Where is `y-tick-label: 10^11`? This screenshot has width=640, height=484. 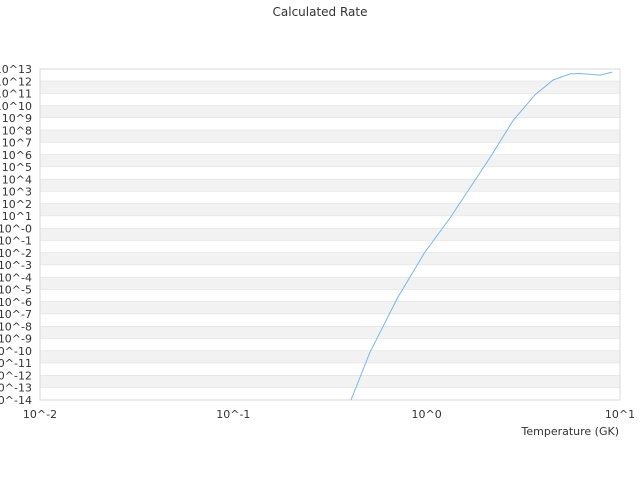 y-tick-label: 10^11 is located at coordinates (16, 94).